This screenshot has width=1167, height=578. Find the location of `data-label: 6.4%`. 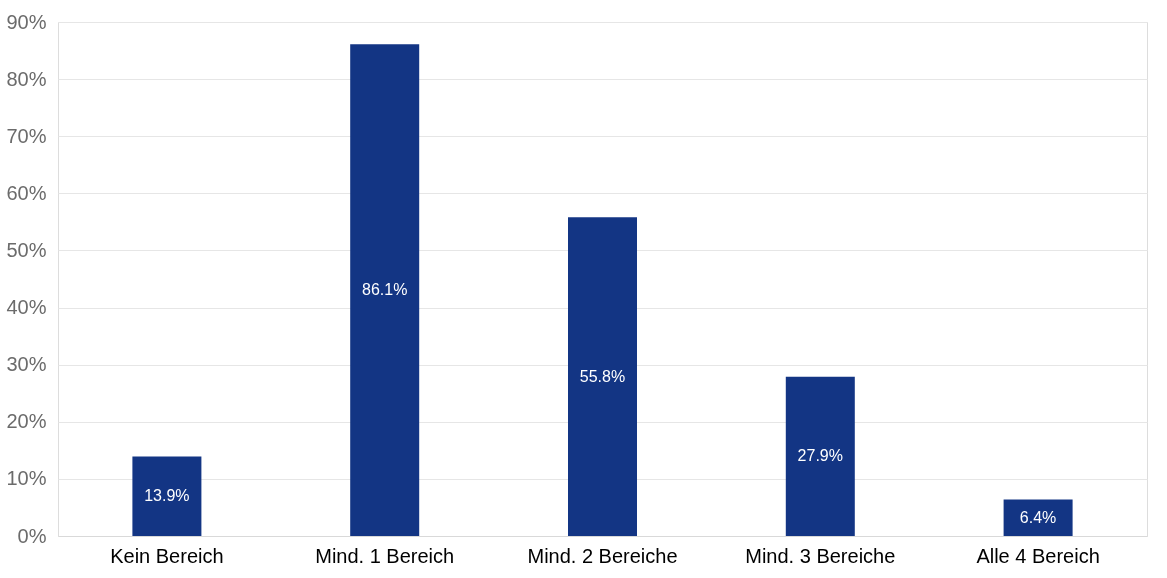

data-label: 6.4% is located at coordinates (1038, 517).